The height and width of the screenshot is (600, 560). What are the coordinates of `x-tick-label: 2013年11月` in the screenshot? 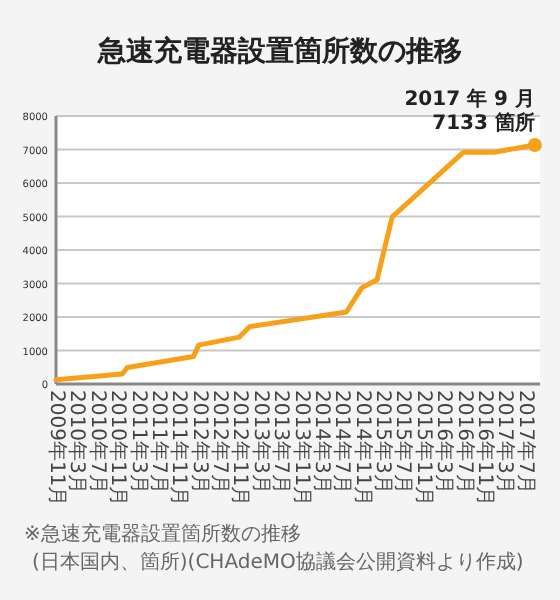 It's located at (301, 448).